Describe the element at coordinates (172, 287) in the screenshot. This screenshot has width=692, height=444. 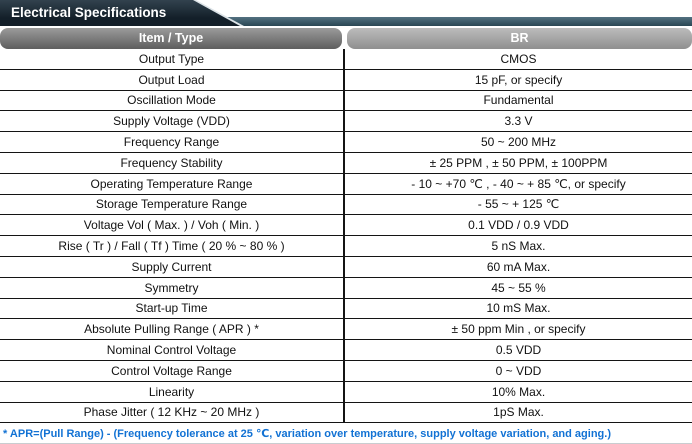
I see `item-cell: Symmetry` at that location.